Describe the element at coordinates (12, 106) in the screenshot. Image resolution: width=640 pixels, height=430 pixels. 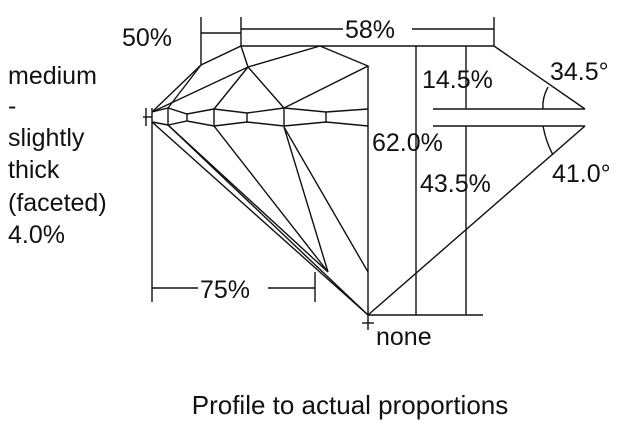
I see `girdle-label-line: -` at that location.